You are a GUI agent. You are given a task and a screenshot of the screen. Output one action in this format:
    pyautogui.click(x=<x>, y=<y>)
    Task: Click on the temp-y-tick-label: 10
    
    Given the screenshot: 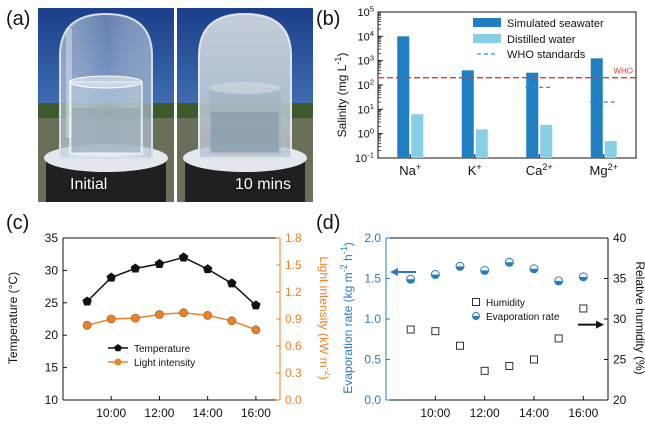 What is the action you would take?
    pyautogui.click(x=52, y=400)
    